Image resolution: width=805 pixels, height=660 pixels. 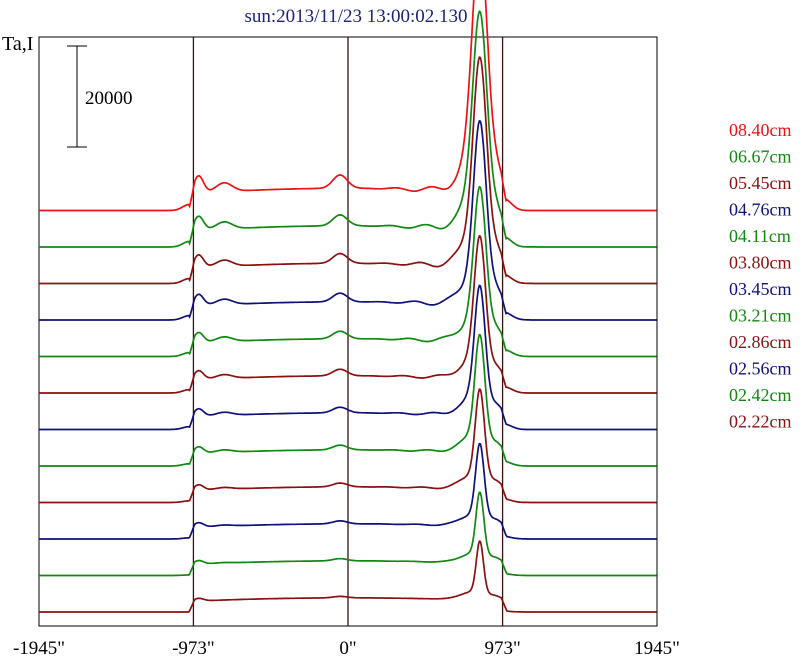 I want to click on legend-item-10: 02.42cm, so click(x=760, y=395).